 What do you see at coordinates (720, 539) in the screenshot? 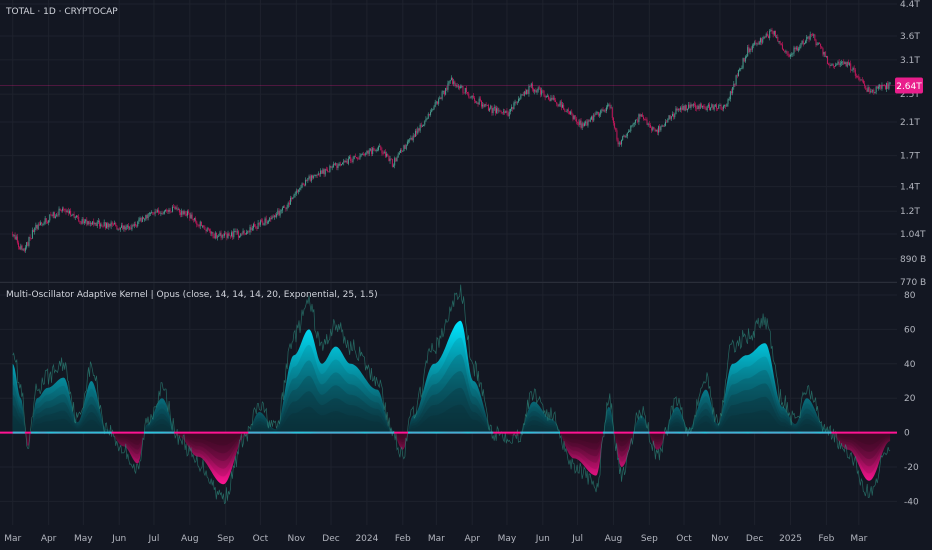
I see `time-tick-label: Nov` at bounding box center [720, 539].